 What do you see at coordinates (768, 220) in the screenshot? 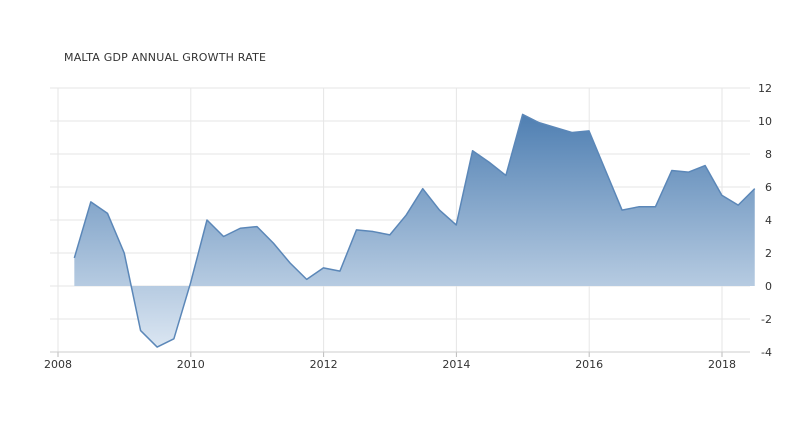
I see `y-tick-label: 4` at bounding box center [768, 220].